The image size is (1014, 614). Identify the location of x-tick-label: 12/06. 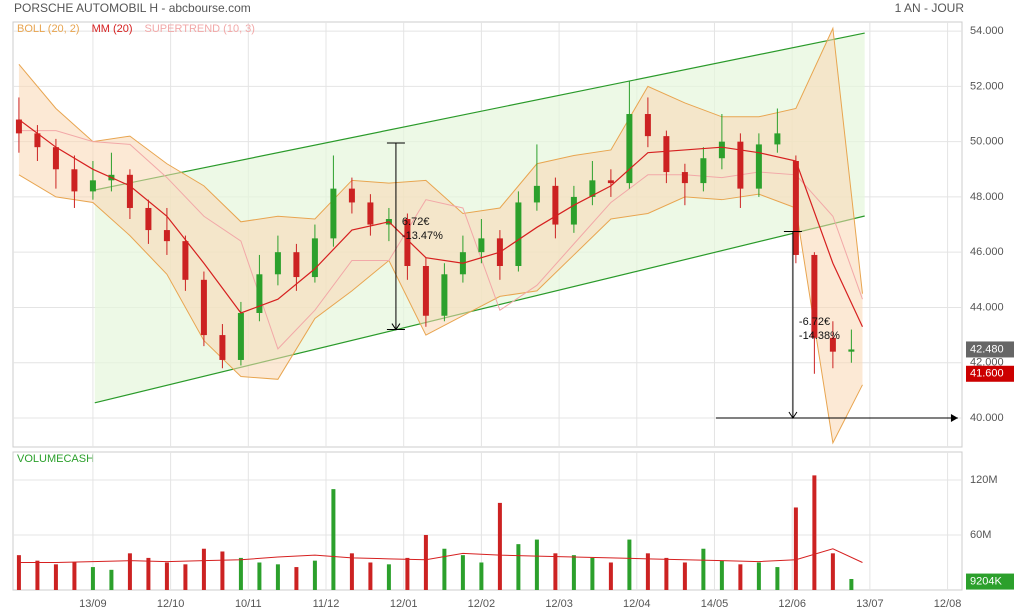
(792, 604).